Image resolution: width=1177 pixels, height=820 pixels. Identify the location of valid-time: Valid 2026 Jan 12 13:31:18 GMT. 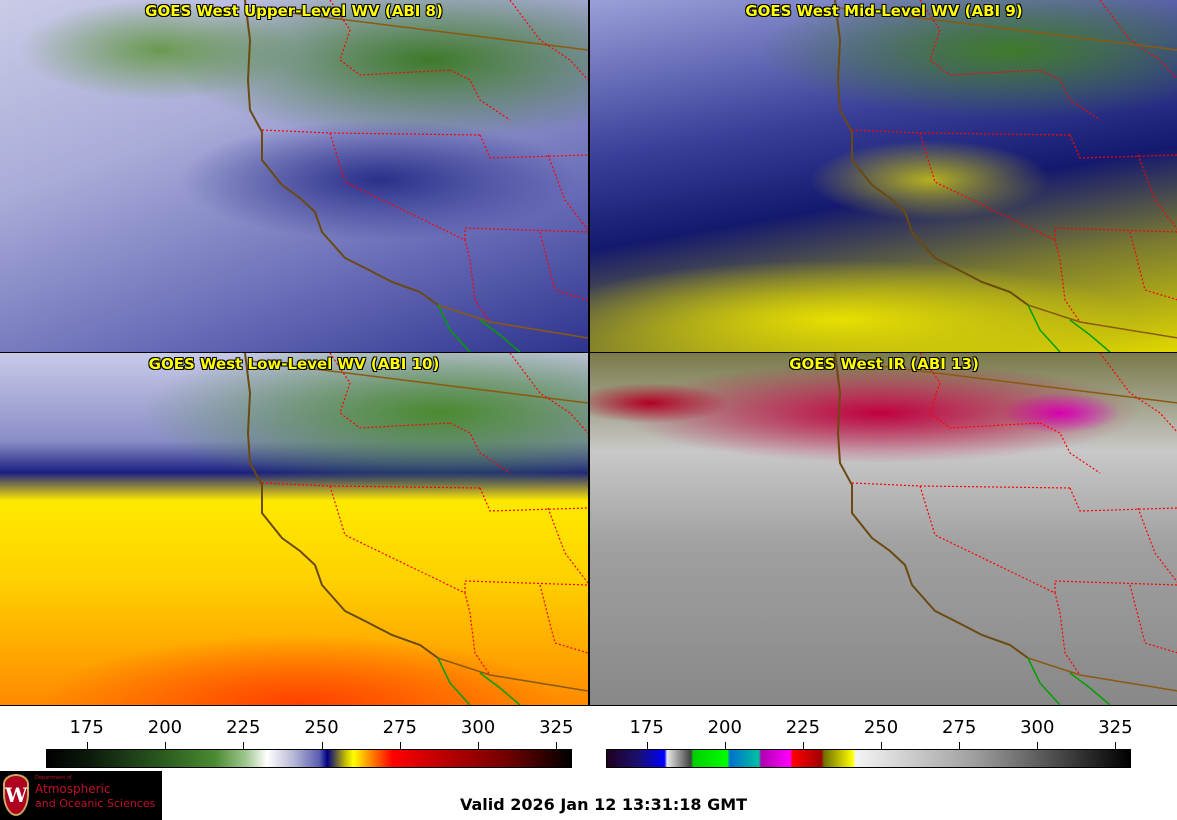
(603, 804).